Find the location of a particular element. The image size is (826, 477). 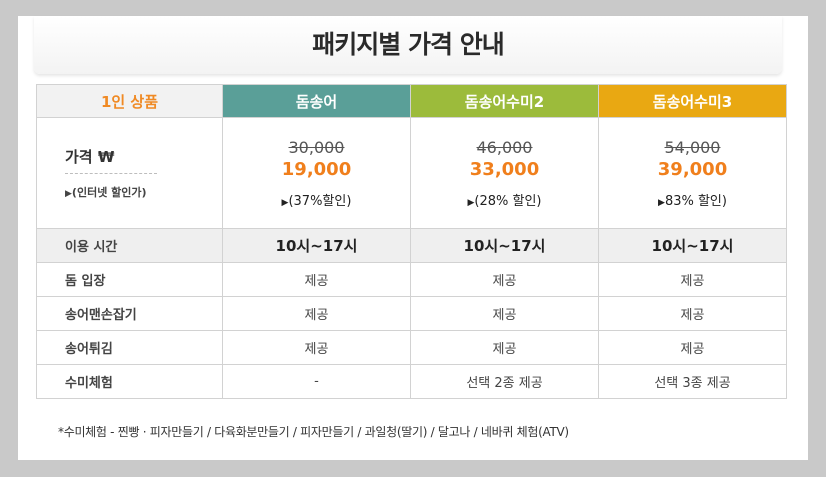

price-cell-2: 46,000 33,000 ▶(28% 할인) is located at coordinates (504, 173).